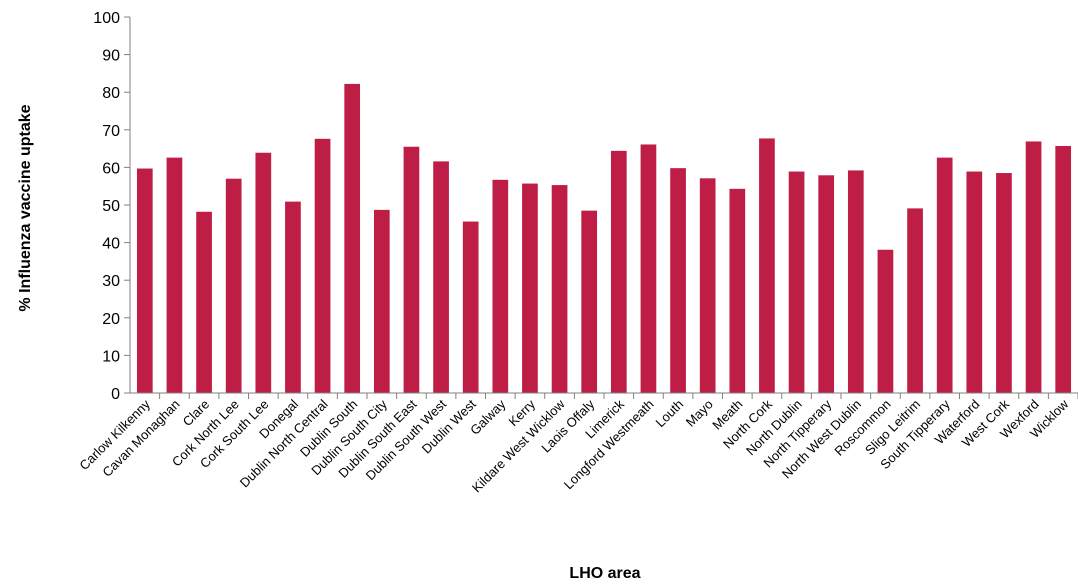  Describe the element at coordinates (670, 414) in the screenshot. I see `x-tick-label: Louth` at that location.